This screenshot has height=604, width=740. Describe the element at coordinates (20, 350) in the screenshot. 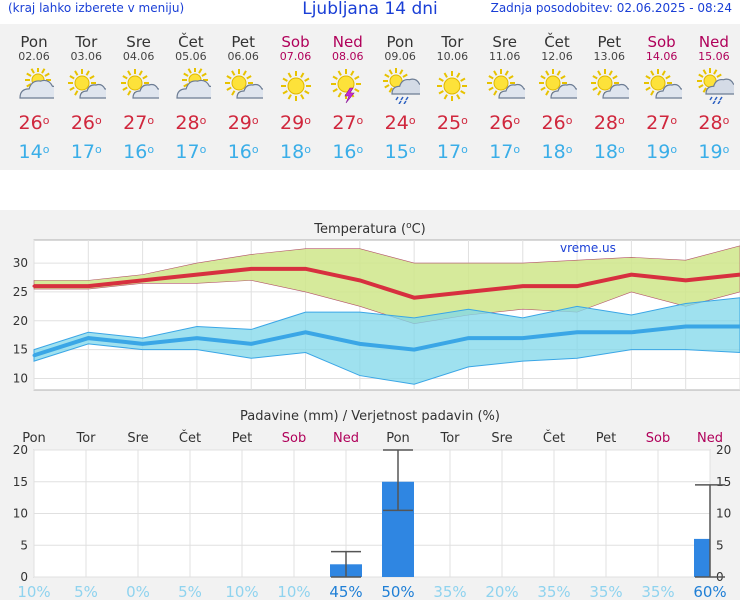

I see `y-tick-label: 15` at that location.